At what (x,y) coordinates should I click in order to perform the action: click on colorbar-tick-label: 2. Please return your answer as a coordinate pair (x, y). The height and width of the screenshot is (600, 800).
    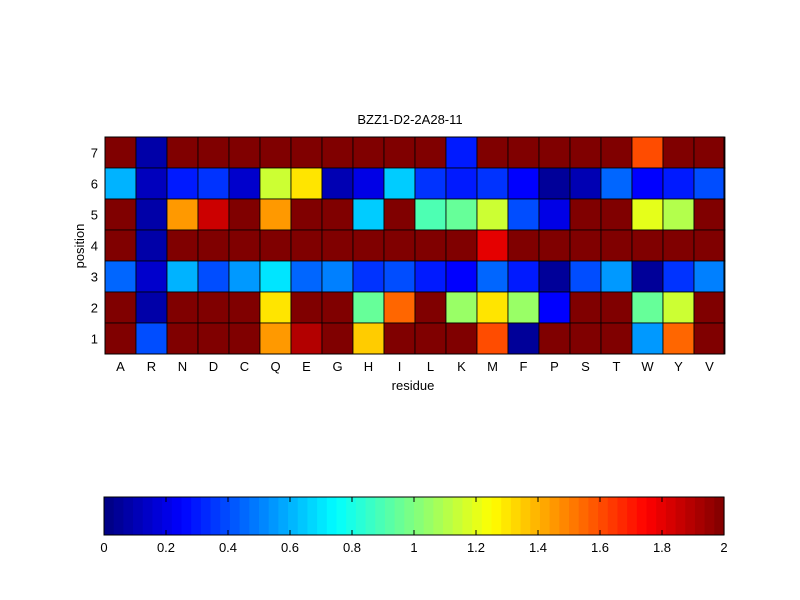
    Looking at the image, I should click on (723, 547).